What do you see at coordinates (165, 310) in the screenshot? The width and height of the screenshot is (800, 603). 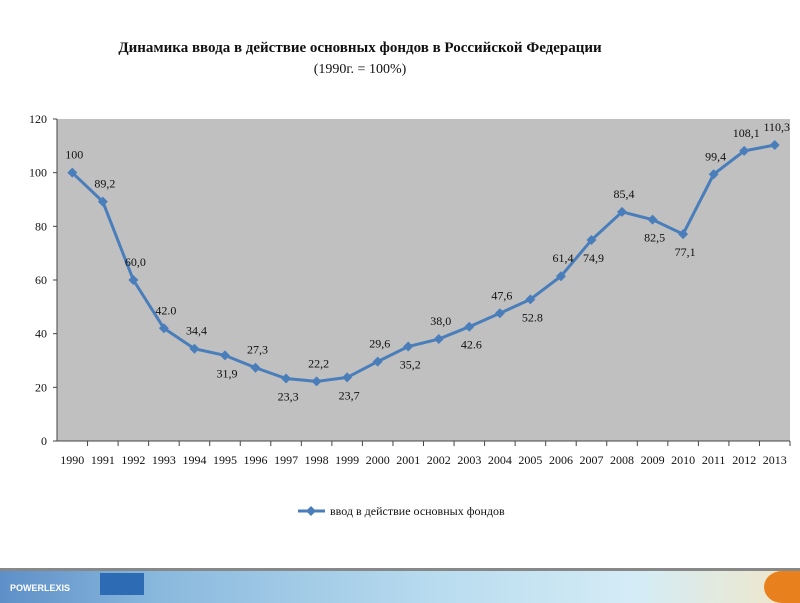 I see `data-label: 42.0` at bounding box center [165, 310].